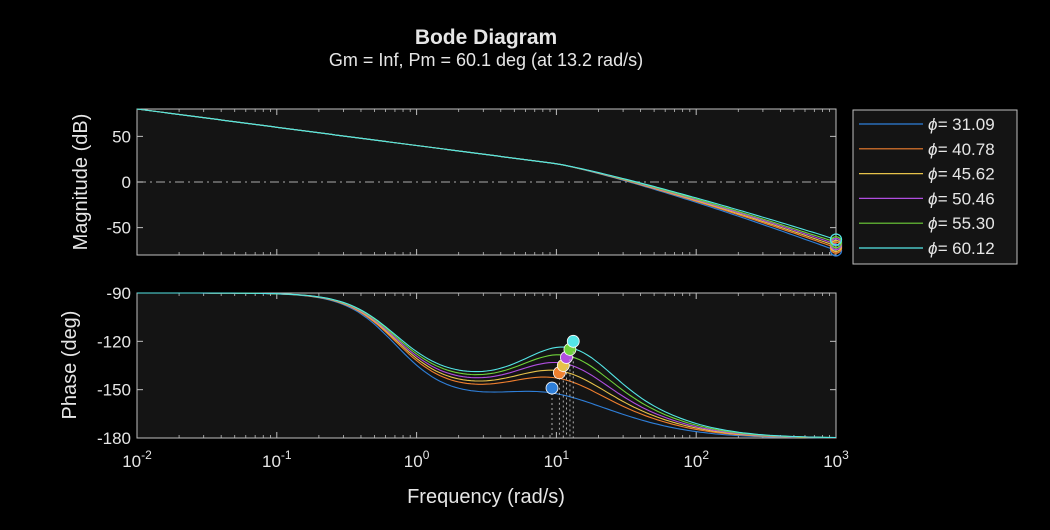 The image size is (1050, 530). What do you see at coordinates (573, 341) in the screenshot?
I see `phase-crossover-marker-60.12` at bounding box center [573, 341].